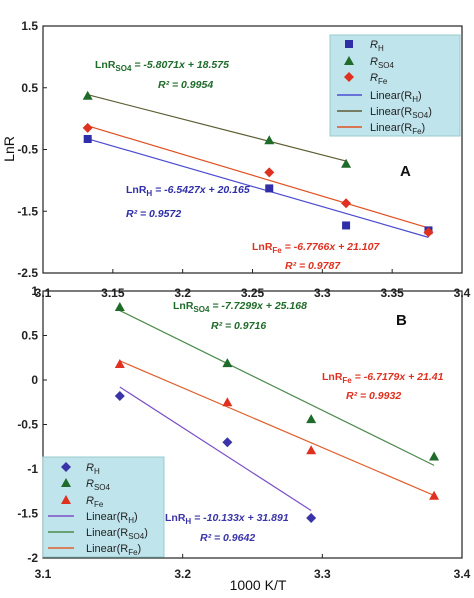  What do you see at coordinates (253, 293) in the screenshot?
I see `x-tick-label: 3.25` at bounding box center [253, 293].